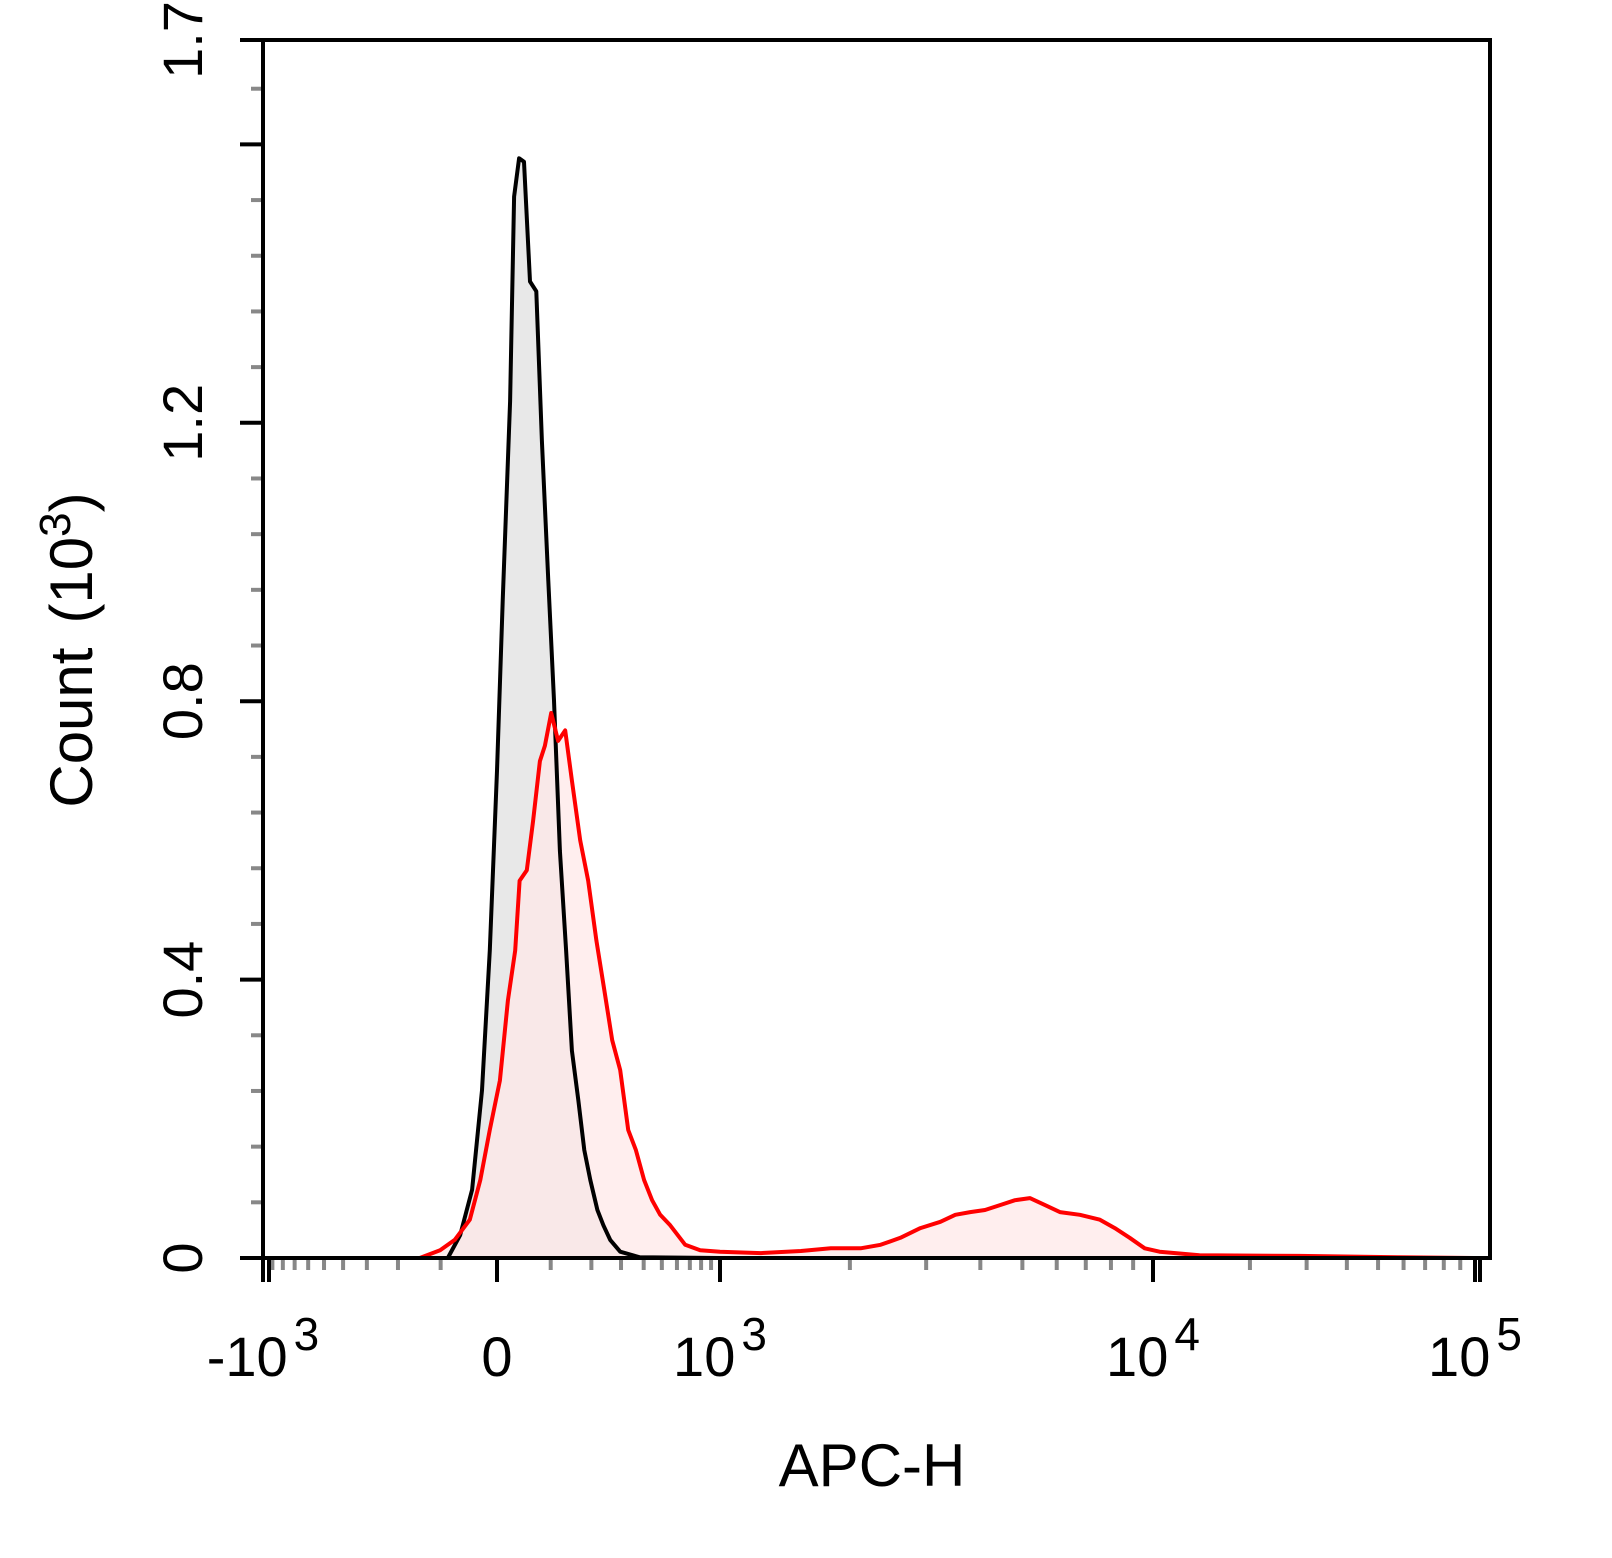 The width and height of the screenshot is (1612, 1558). I want to click on y-tick-label: 1.7, so click(182, 40).